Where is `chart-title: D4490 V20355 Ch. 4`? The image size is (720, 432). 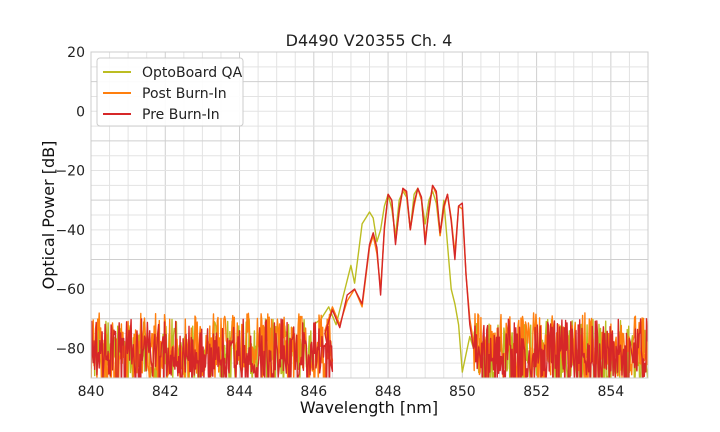
chart-title: D4490 V20355 Ch. 4 is located at coordinates (369, 40).